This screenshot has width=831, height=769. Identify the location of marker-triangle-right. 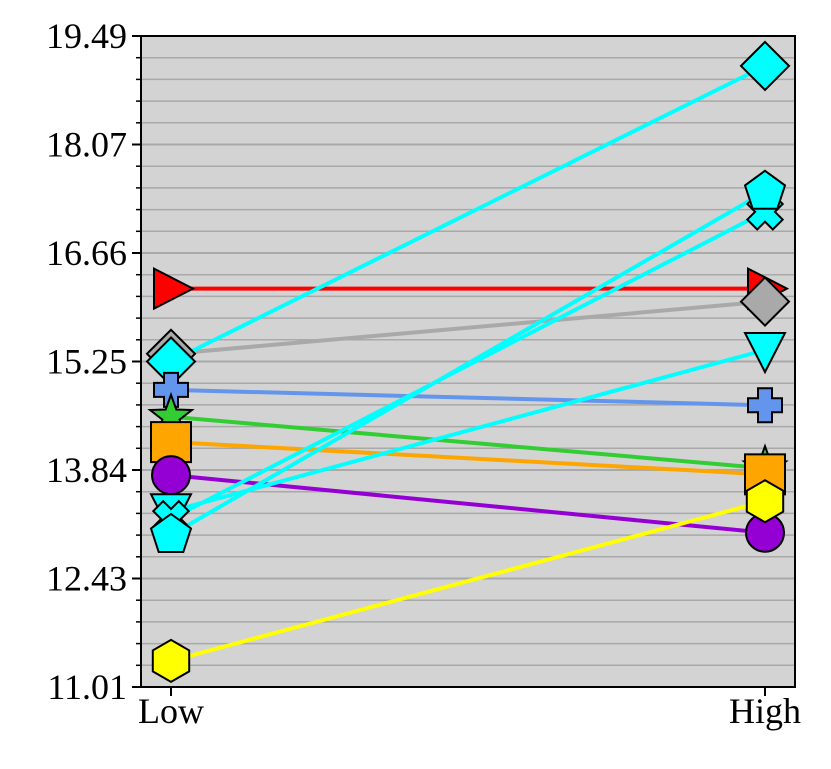
(174, 288).